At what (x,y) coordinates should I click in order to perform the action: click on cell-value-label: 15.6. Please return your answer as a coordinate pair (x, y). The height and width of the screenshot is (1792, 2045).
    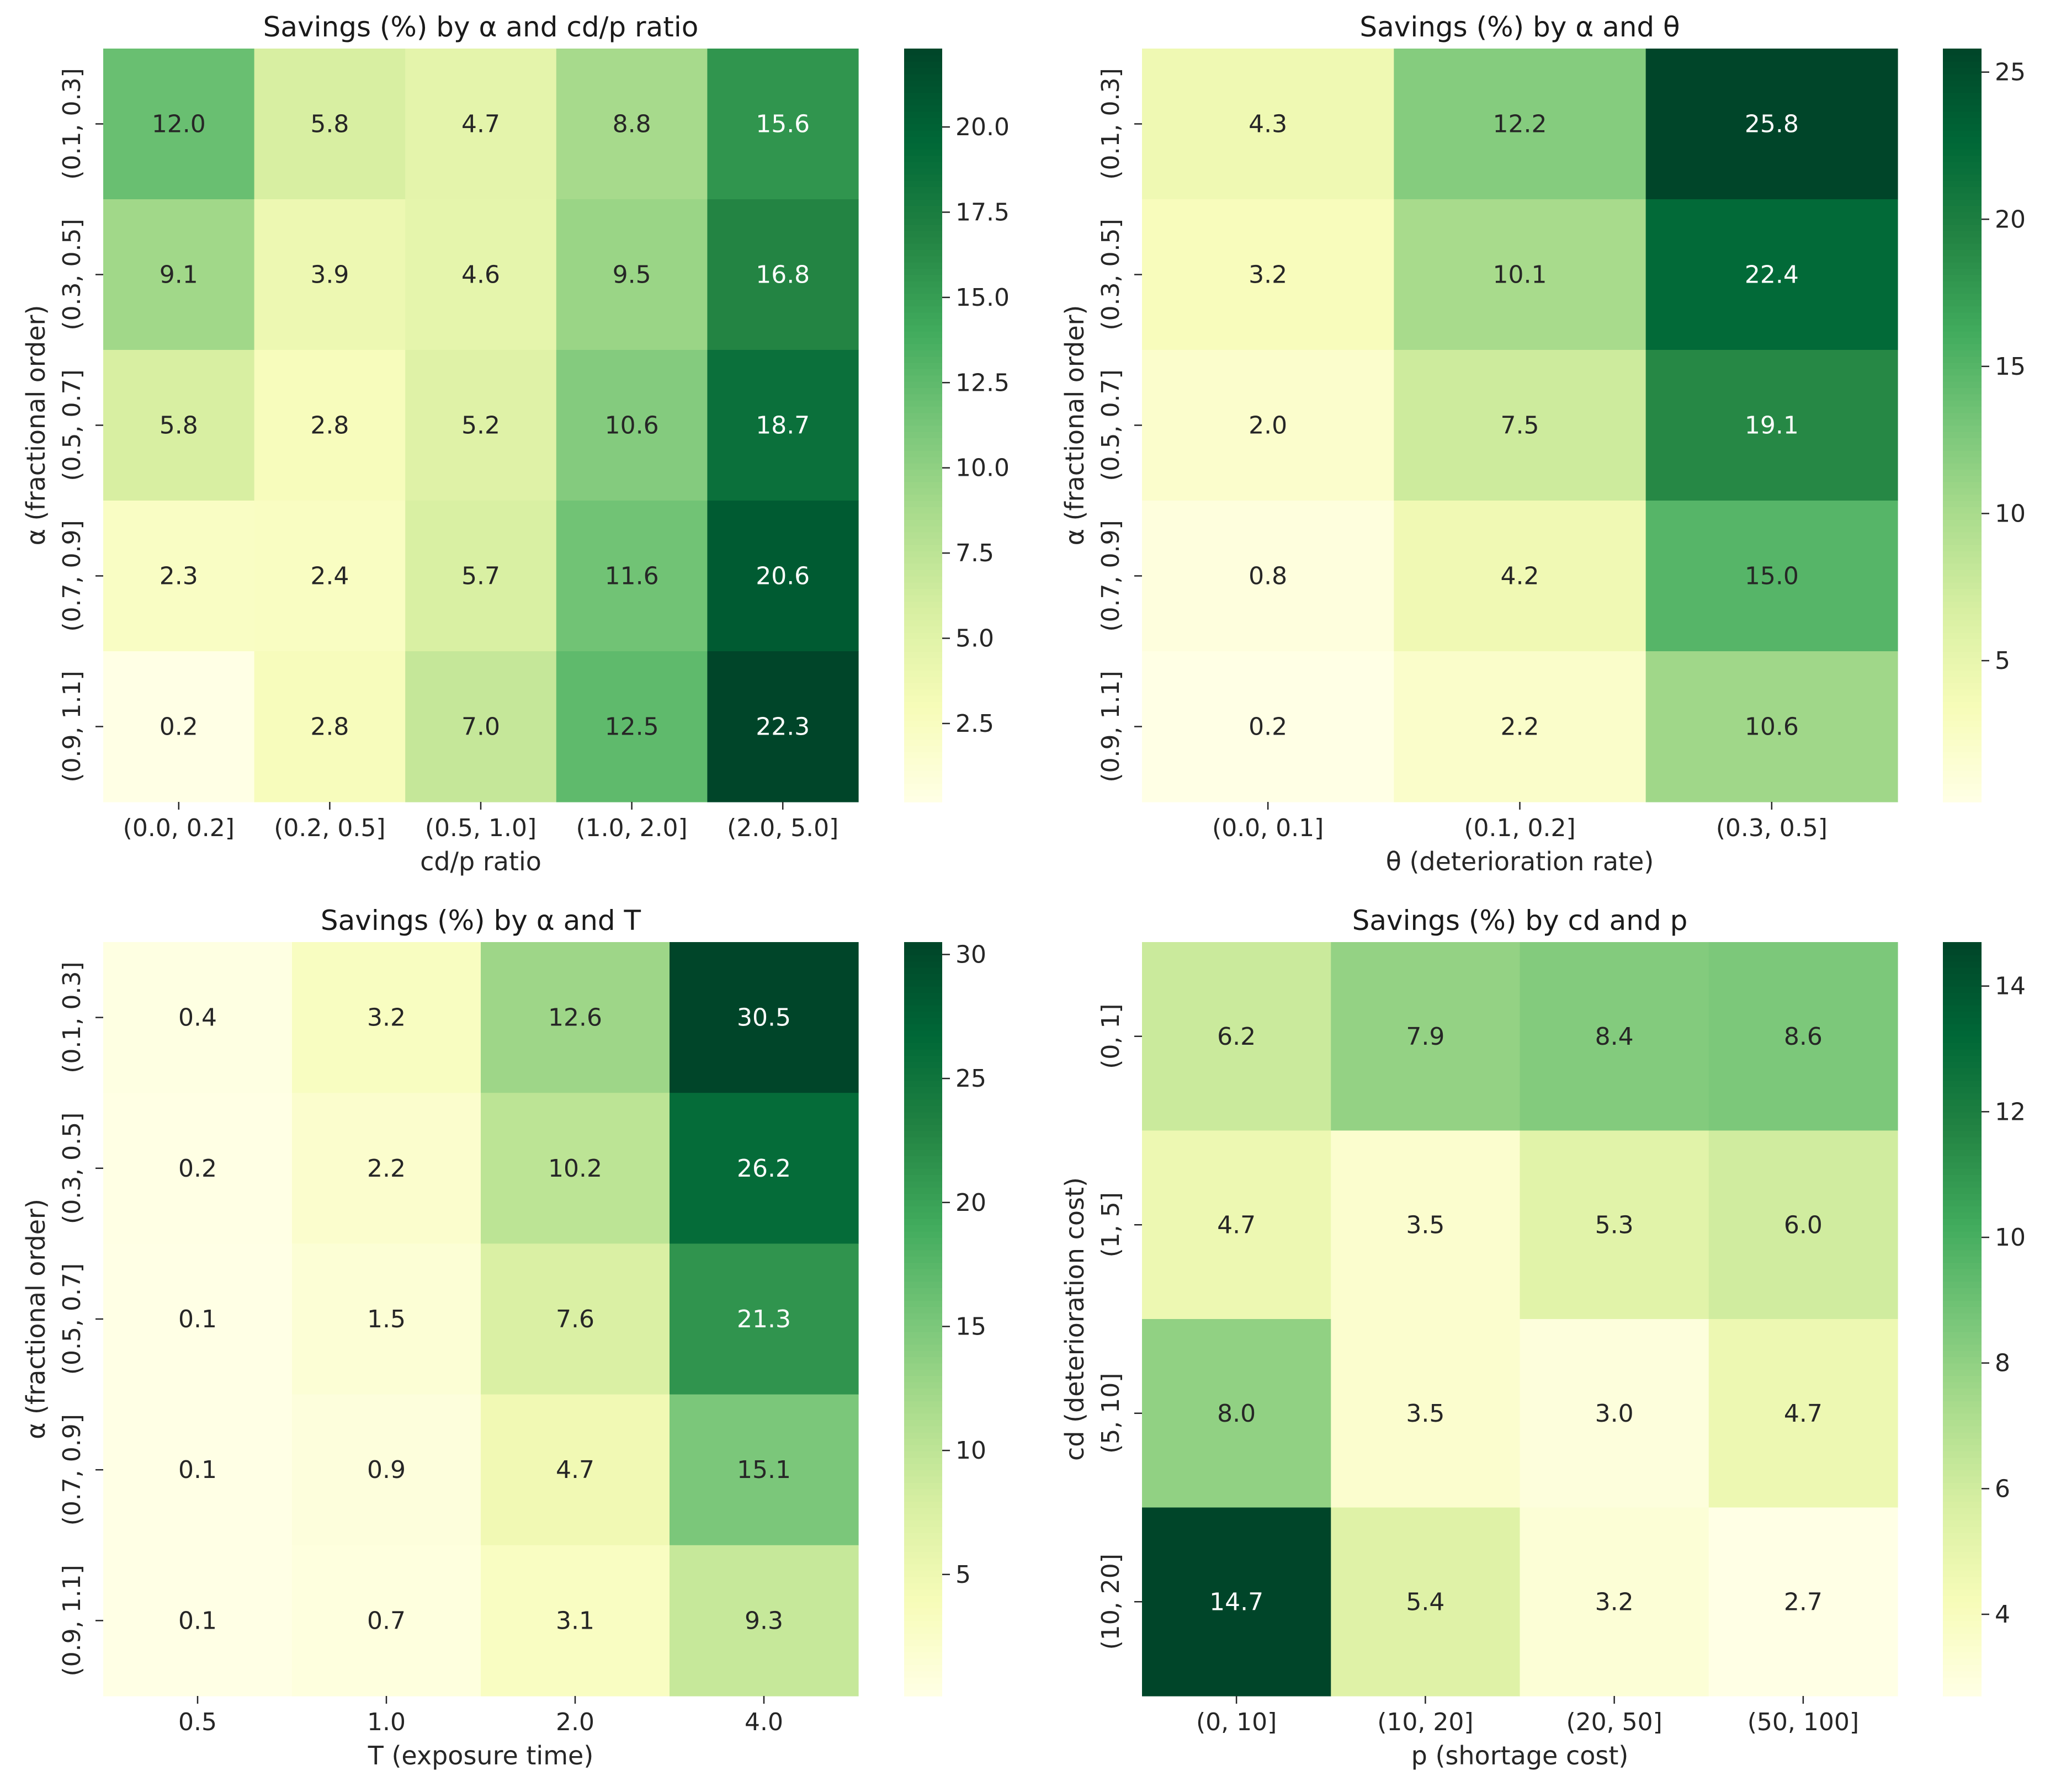
    Looking at the image, I should click on (783, 124).